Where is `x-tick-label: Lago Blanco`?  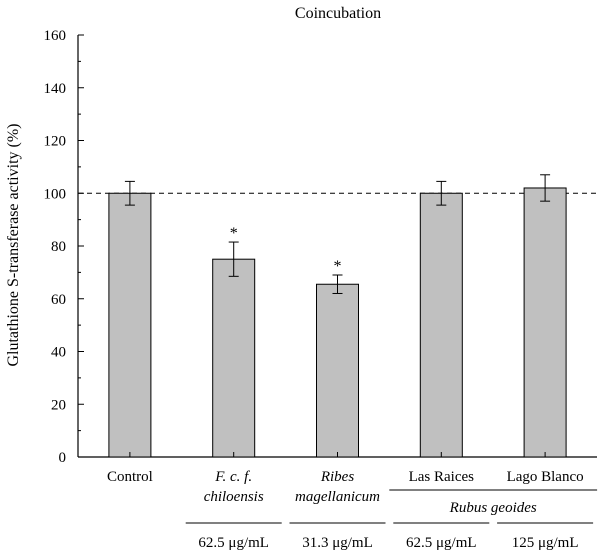 x-tick-label: Lago Blanco is located at coordinates (545, 477).